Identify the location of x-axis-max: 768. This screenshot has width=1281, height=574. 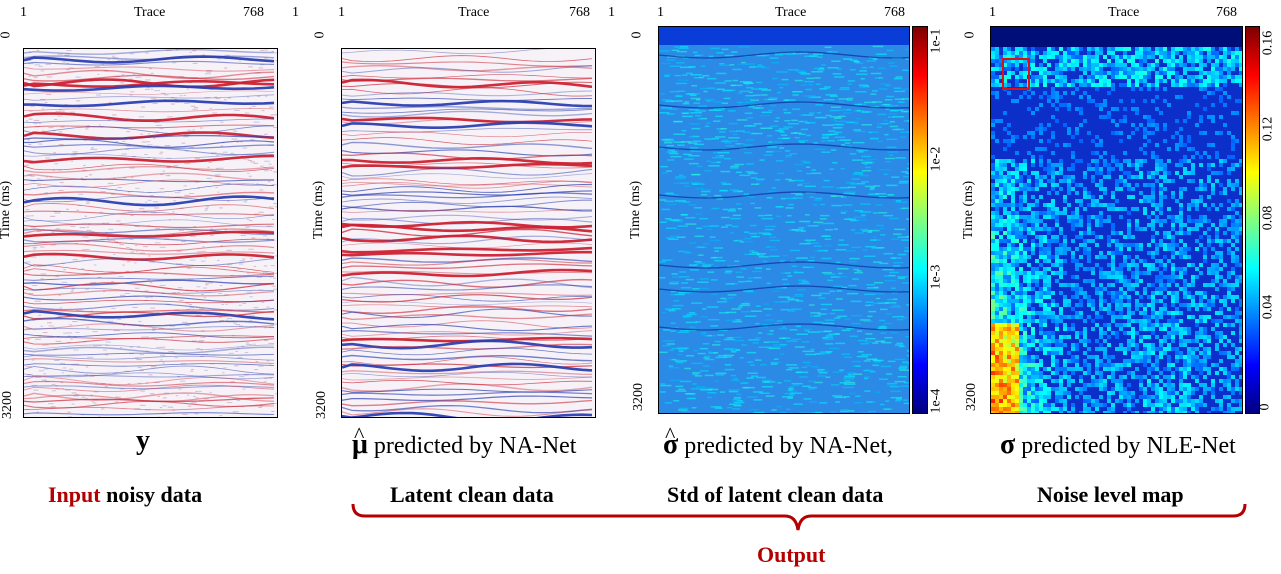
(579, 12).